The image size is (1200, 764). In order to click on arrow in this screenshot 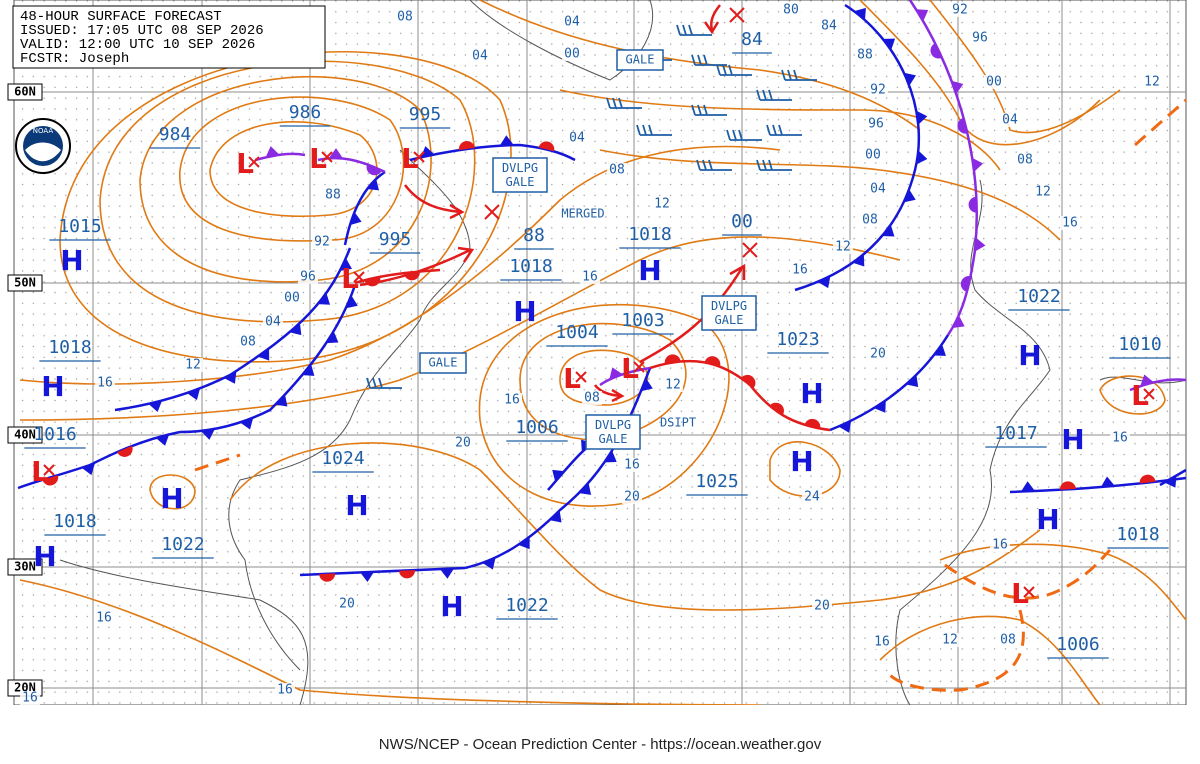, I will do `click(434, 202)`.